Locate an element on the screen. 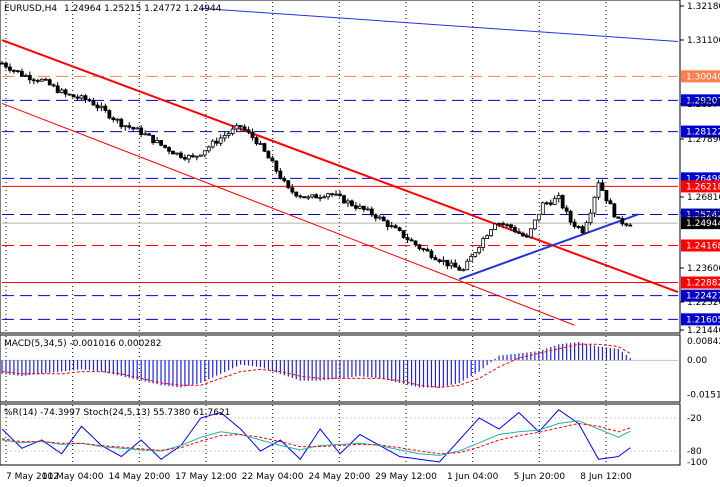  stoch-panel is located at coordinates (340, 434).